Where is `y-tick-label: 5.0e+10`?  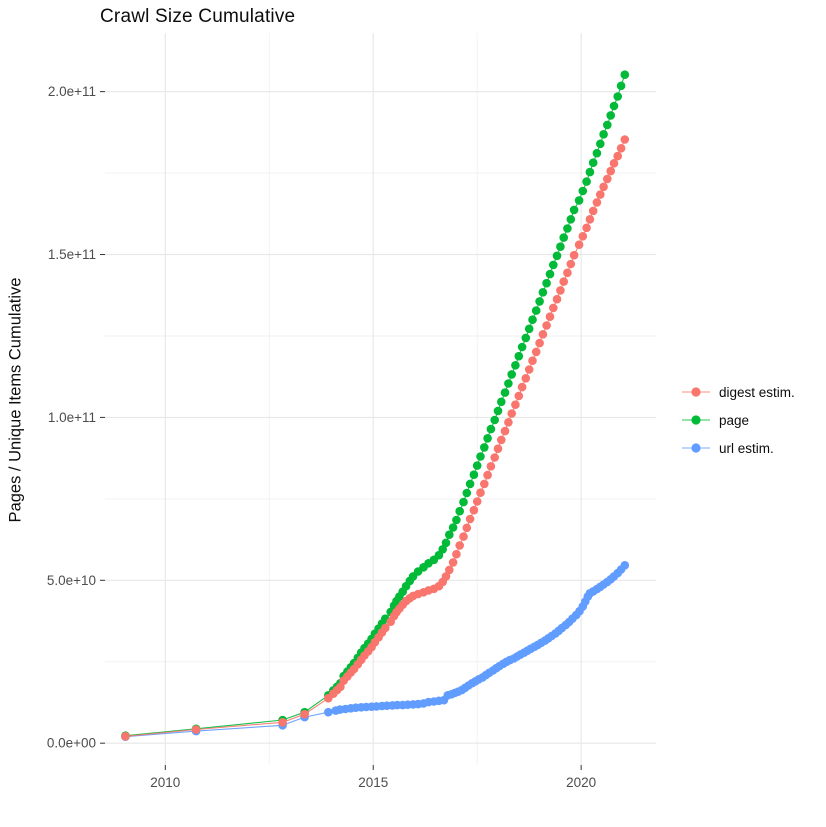 y-tick-label: 5.0e+10 is located at coordinates (71, 580).